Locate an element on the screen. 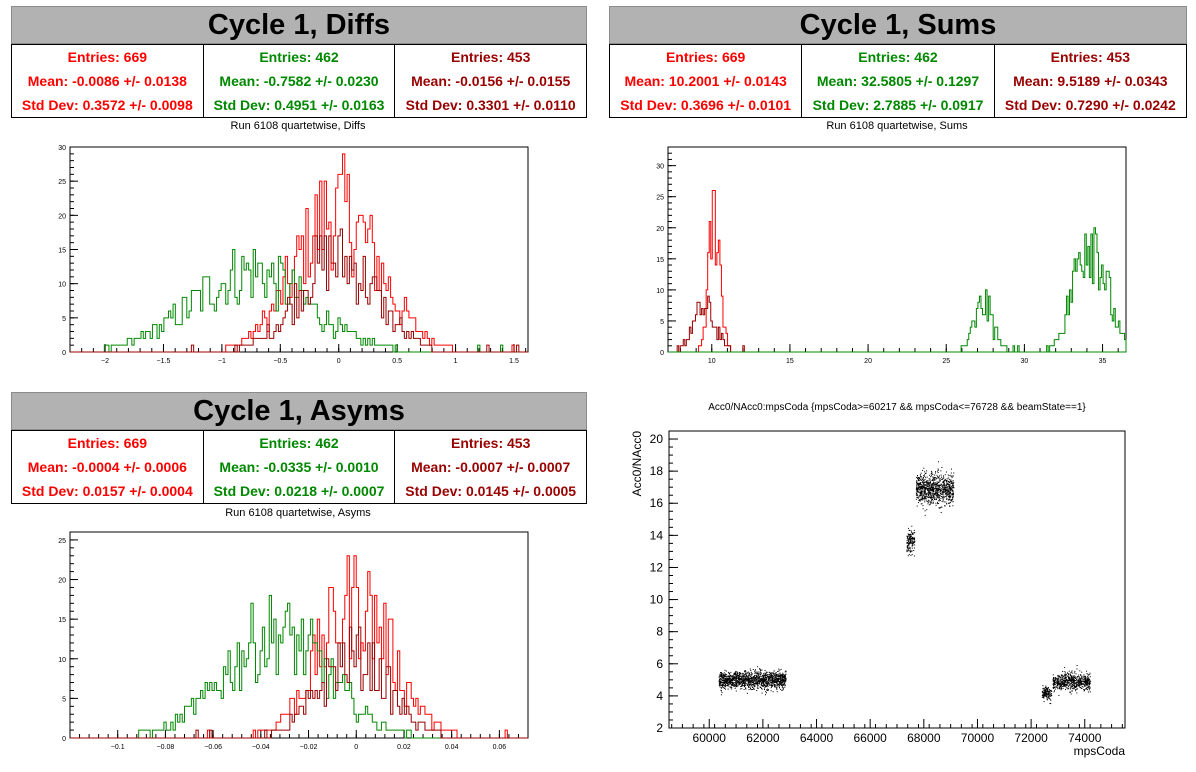  mean-label: Mean: 32.5805 +/- 0.1297 is located at coordinates (898, 81).